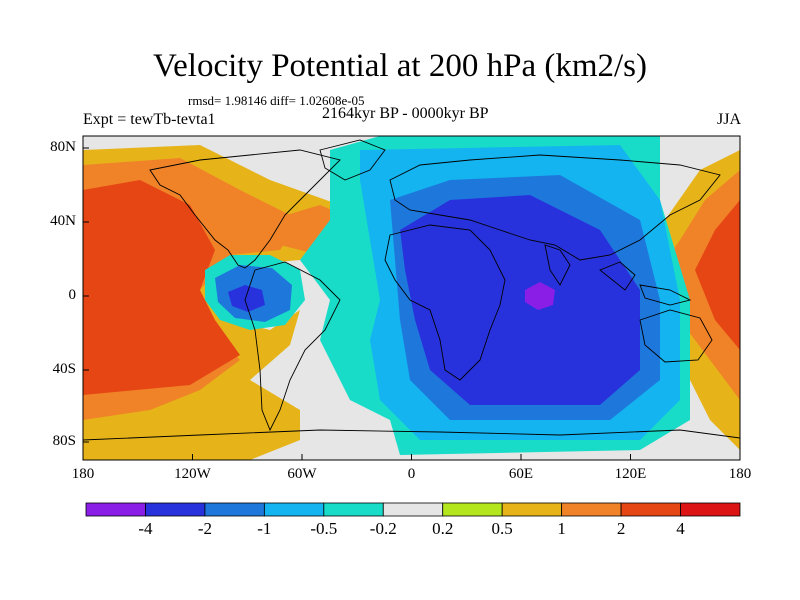 Image resolution: width=800 pixels, height=600 pixels. What do you see at coordinates (443, 528) in the screenshot?
I see `colorbar-label: 0.2` at bounding box center [443, 528].